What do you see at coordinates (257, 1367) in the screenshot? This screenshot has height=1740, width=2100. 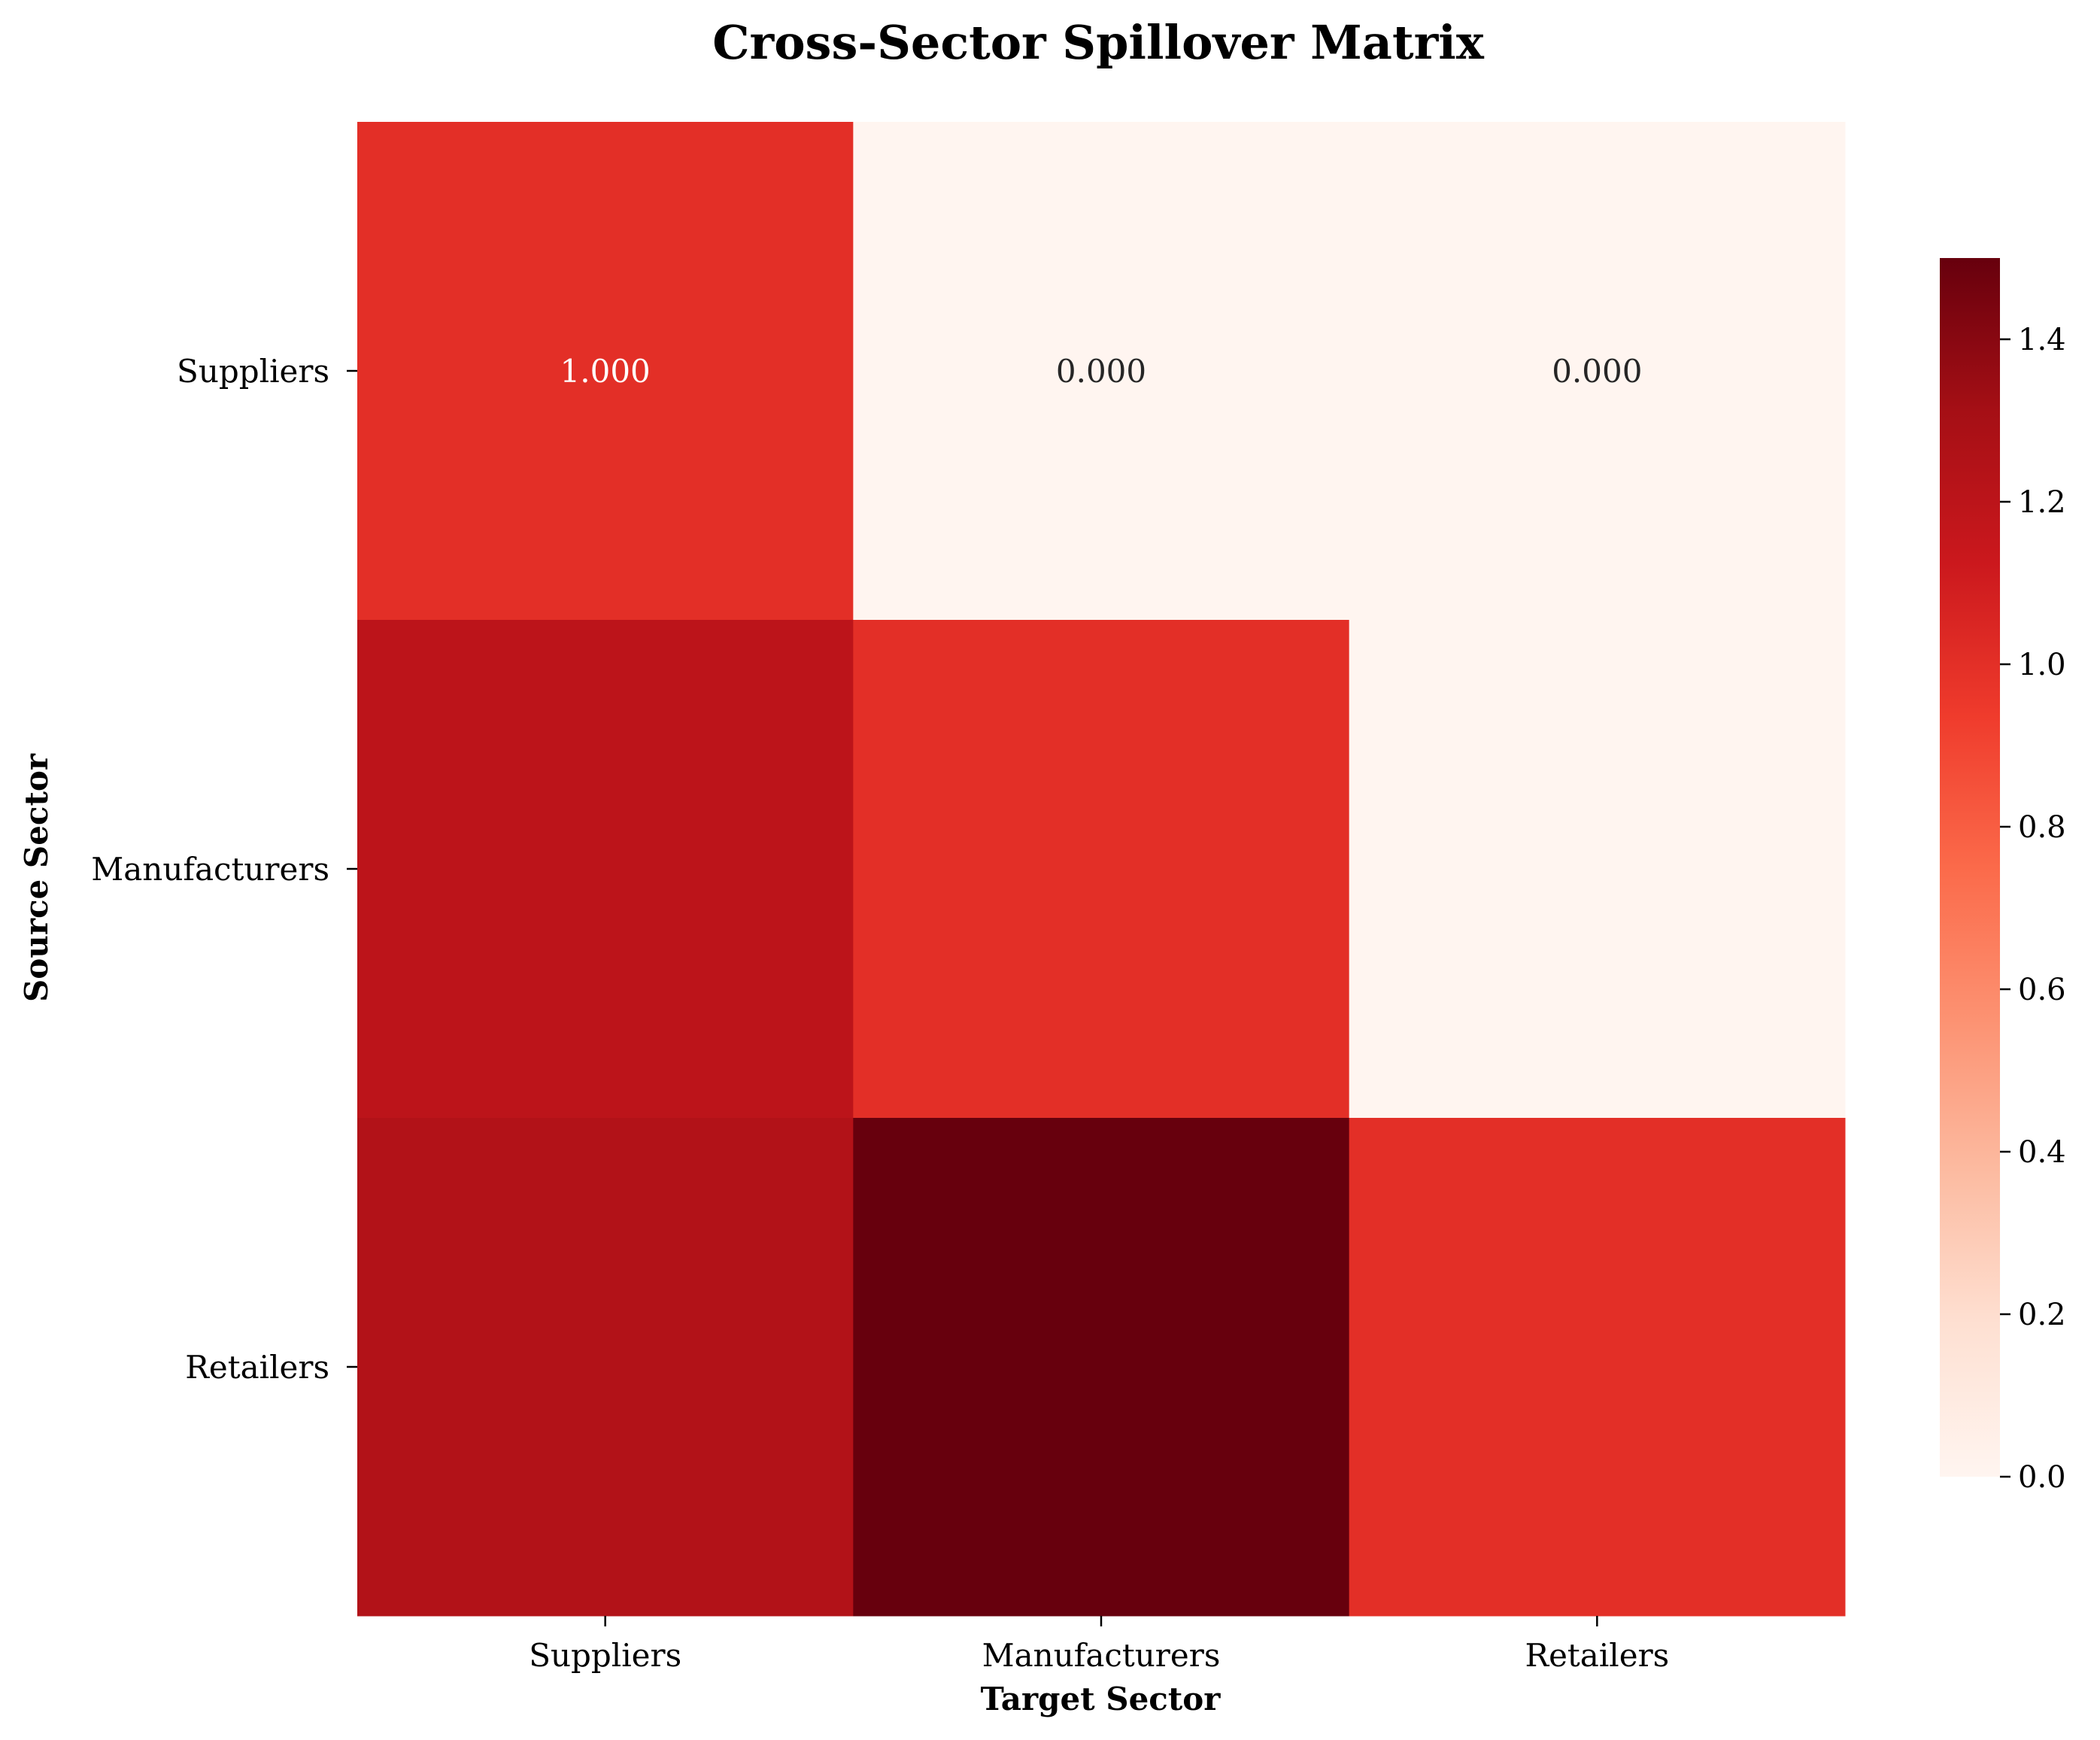 I see `y-tick-label: Retailers` at bounding box center [257, 1367].